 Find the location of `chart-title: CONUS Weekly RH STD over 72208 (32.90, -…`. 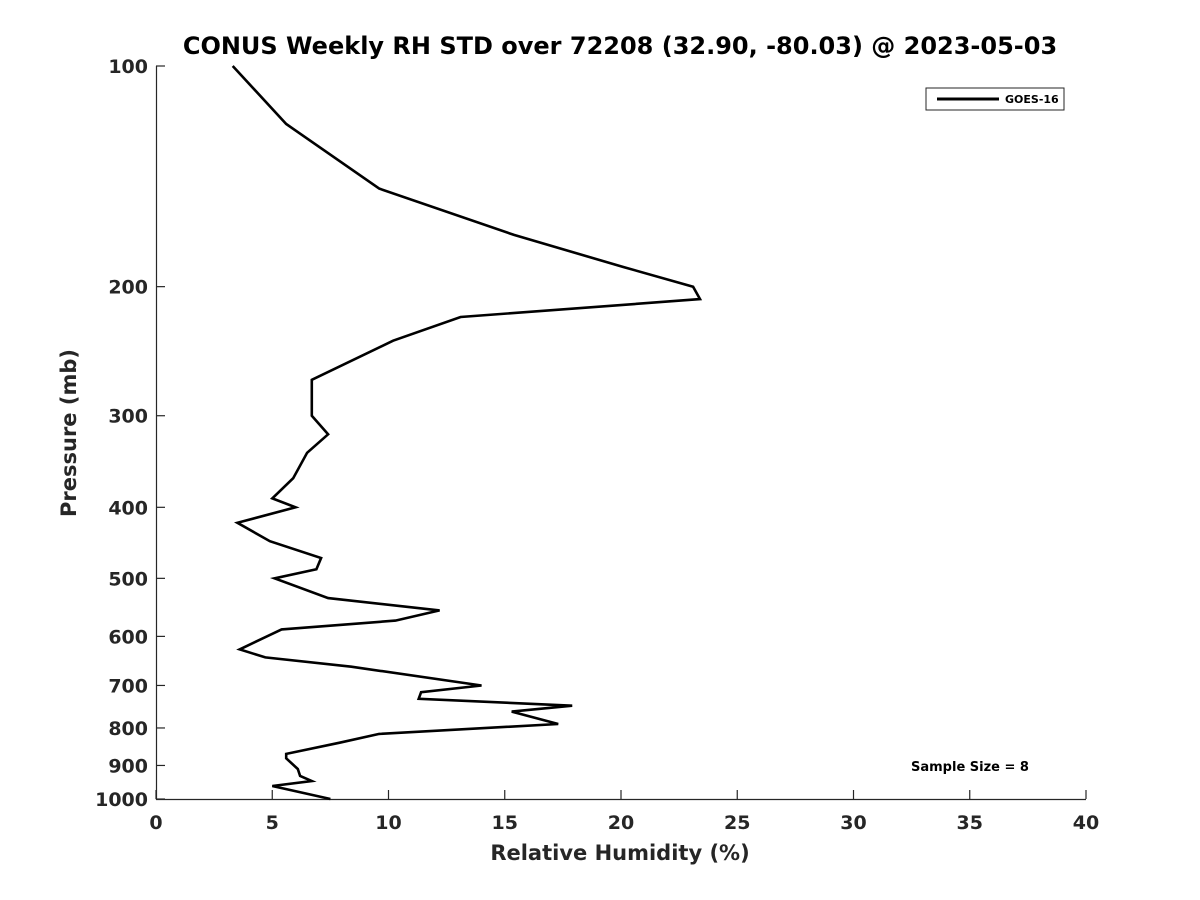

chart-title: CONUS Weekly RH STD over 72208 (32.90, -… is located at coordinates (620, 46).